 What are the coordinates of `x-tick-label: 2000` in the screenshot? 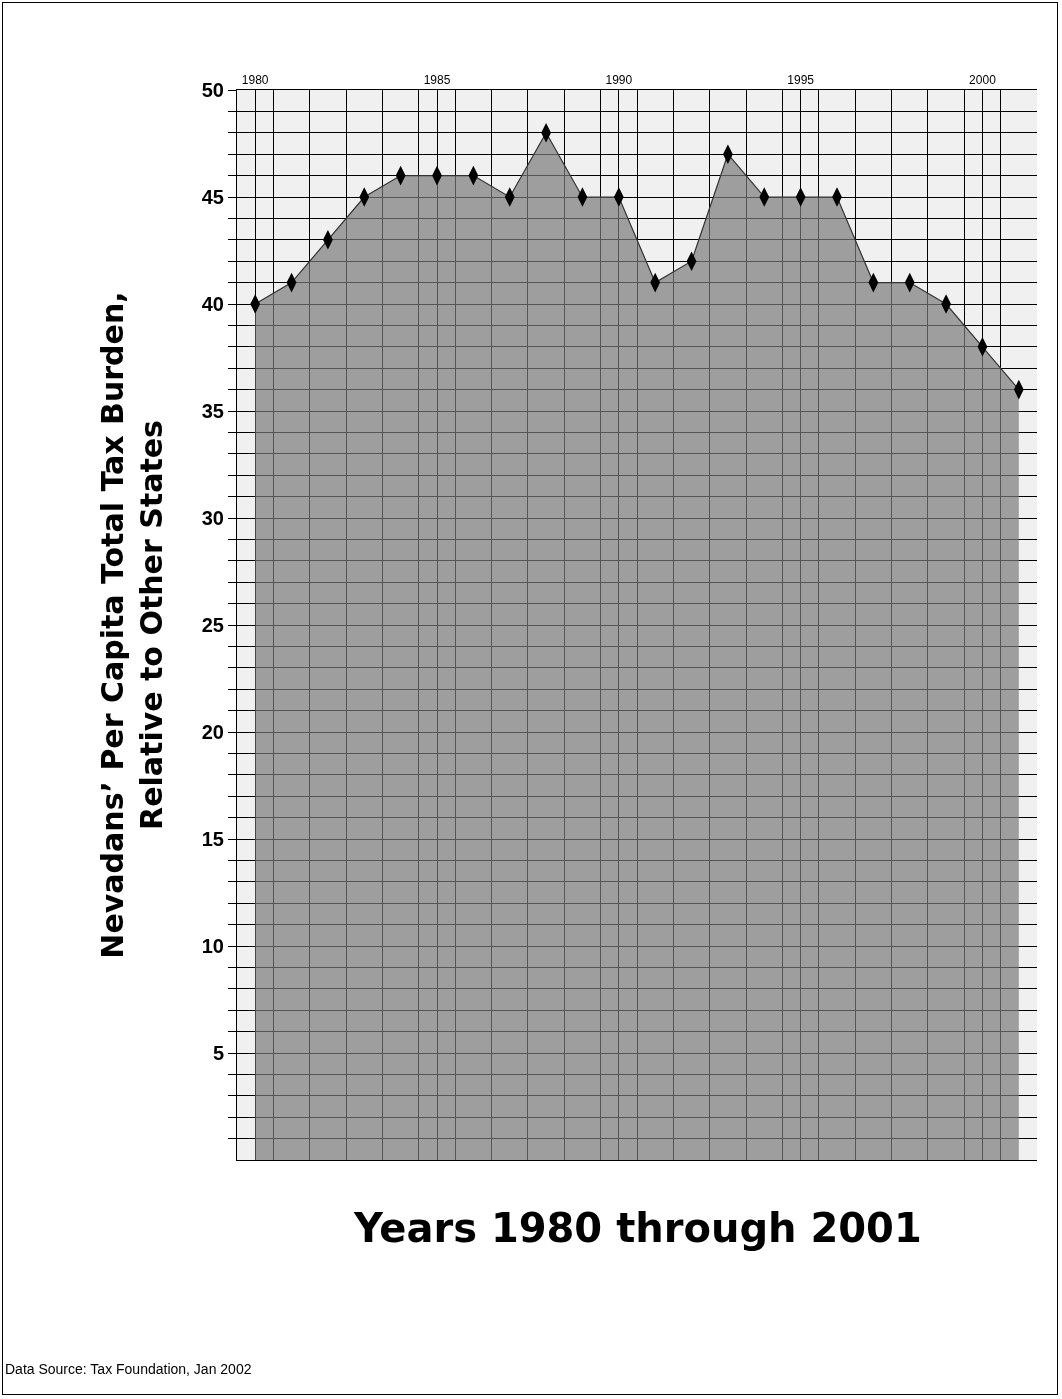 It's located at (983, 80).